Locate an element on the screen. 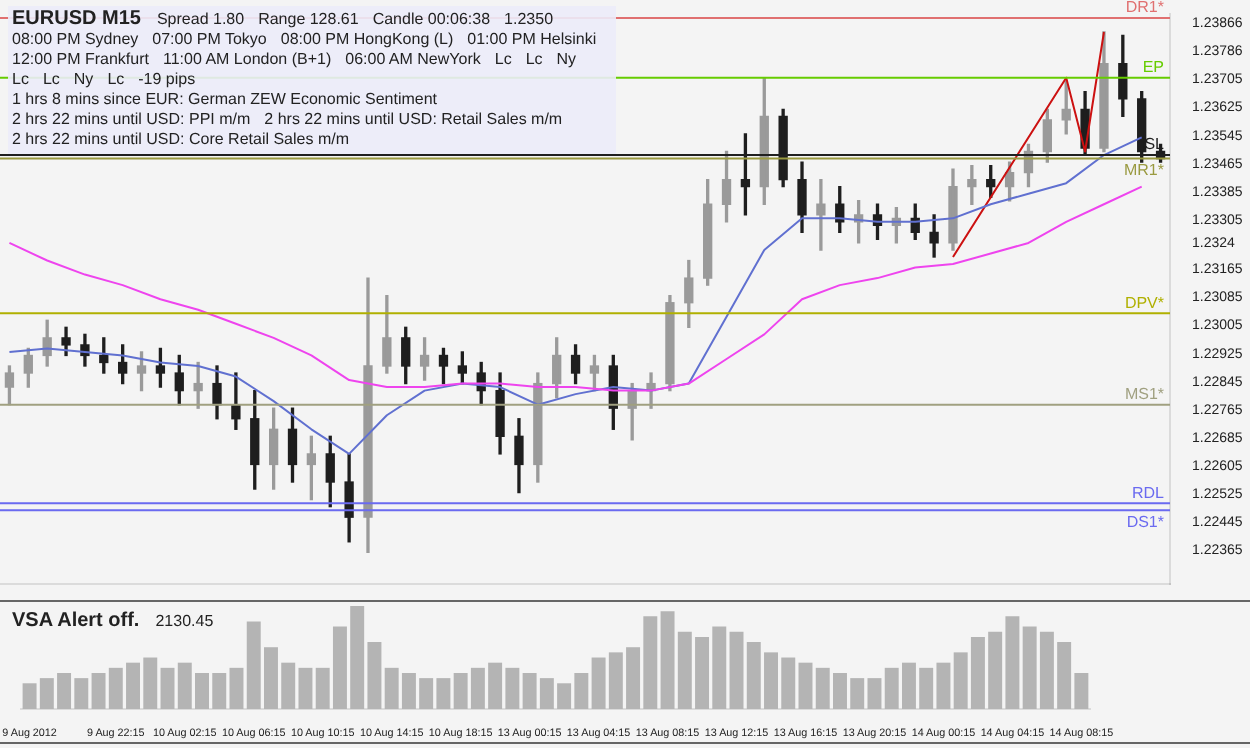 The image size is (1250, 748). annotation: Spread 1.80 is located at coordinates (200, 20).